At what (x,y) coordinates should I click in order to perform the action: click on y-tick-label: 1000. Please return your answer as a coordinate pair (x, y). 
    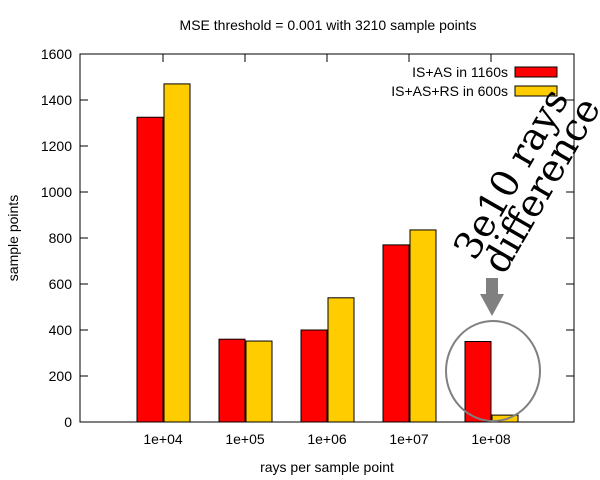
    Looking at the image, I should click on (56, 192).